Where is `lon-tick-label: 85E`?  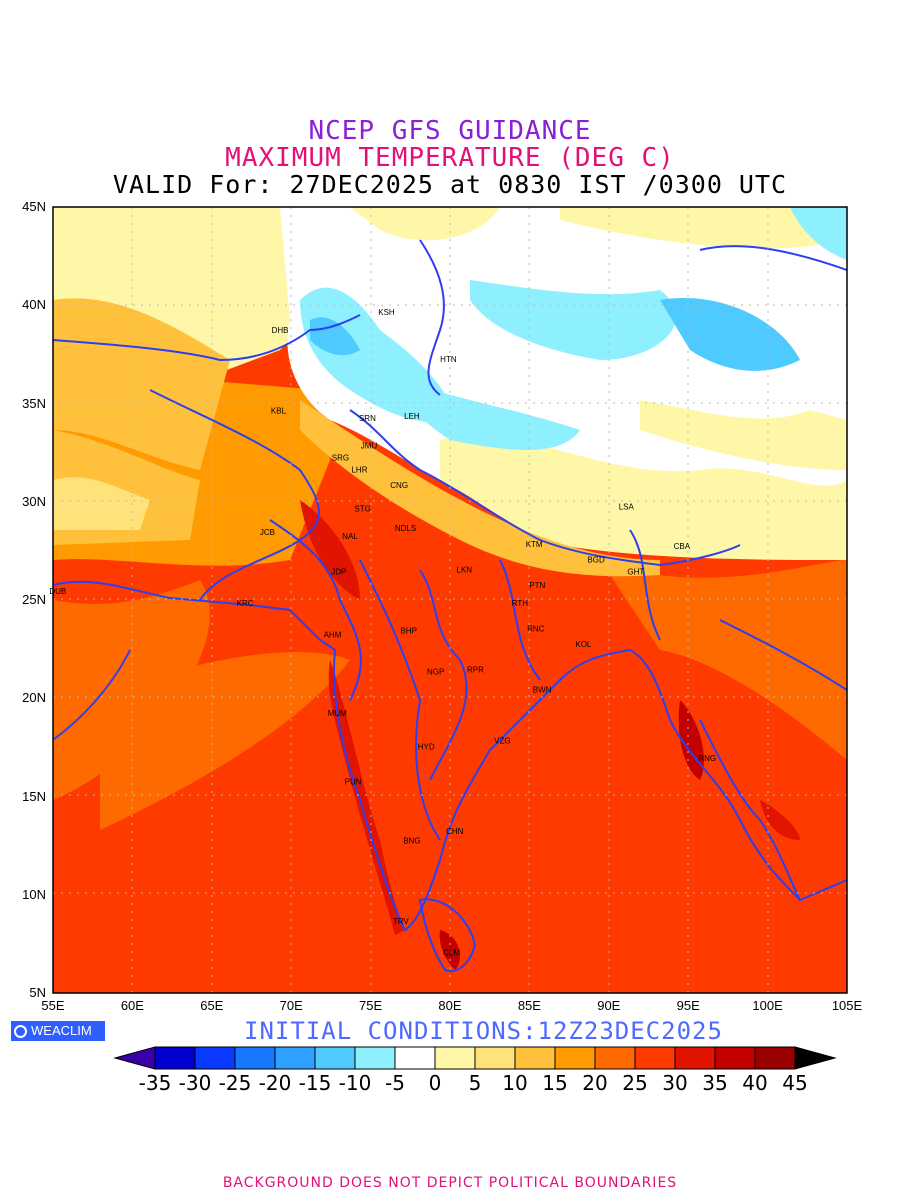 lon-tick-label: 85E is located at coordinates (529, 1005).